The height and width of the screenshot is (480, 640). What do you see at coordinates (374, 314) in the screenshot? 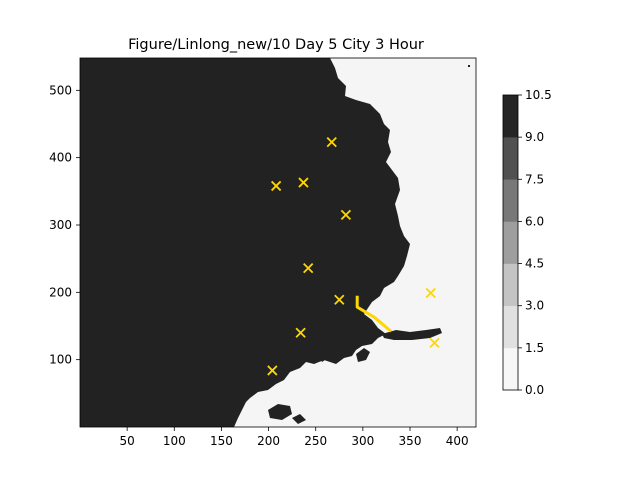
I see `route-line` at bounding box center [374, 314].